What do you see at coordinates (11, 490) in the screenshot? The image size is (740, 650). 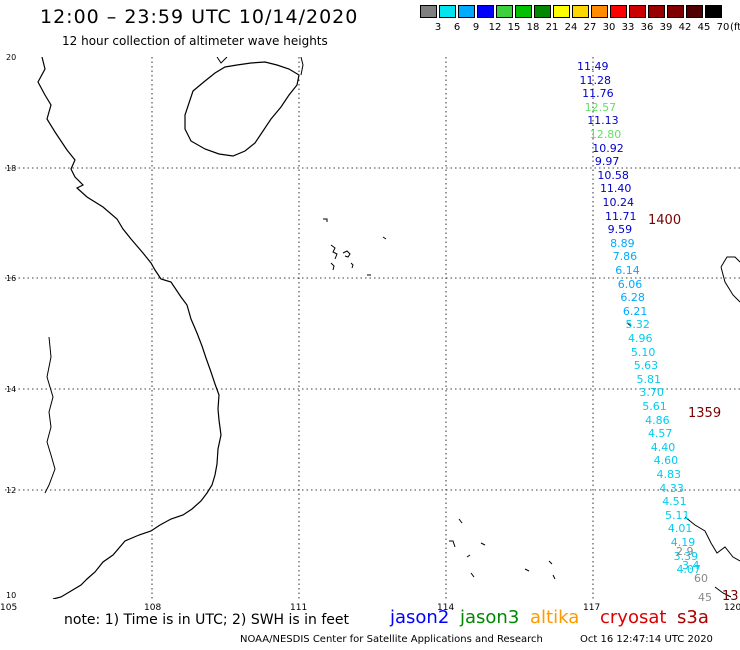 I see `y-tick-12: 12` at bounding box center [11, 490].